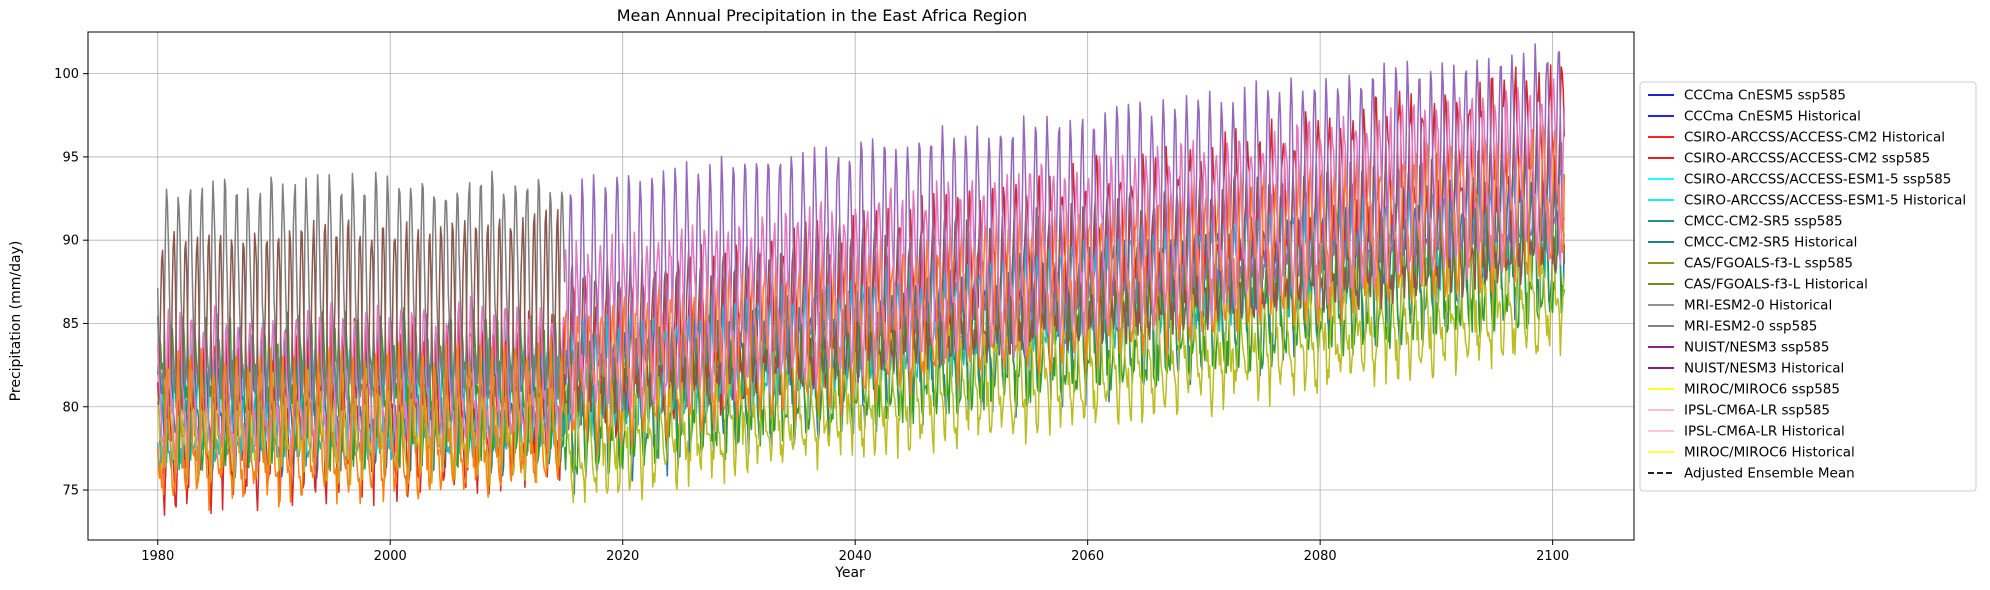 Image resolution: width=1990 pixels, height=590 pixels. Describe the element at coordinates (622, 556) in the screenshot. I see `x-tick-label: 2020` at that location.